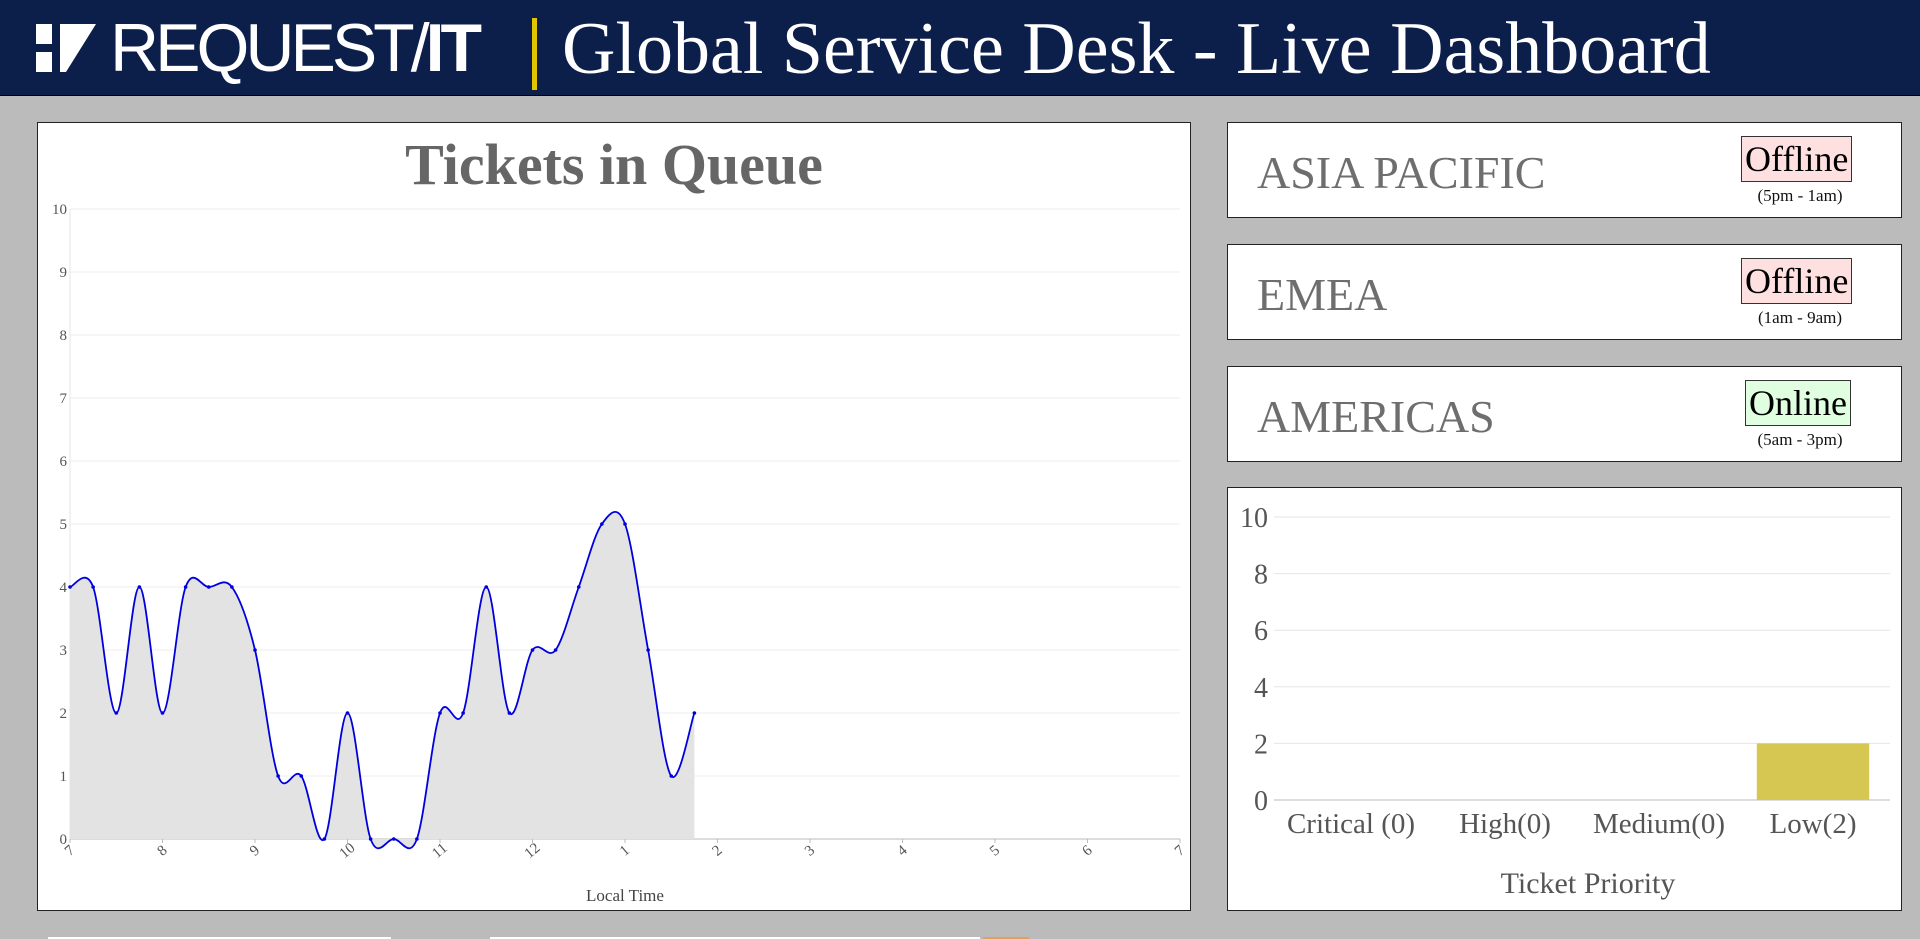 Image resolution: width=1920 pixels, height=939 pixels. What do you see at coordinates (1800, 195) in the screenshot?
I see `status-hours: (5pm - 1am)` at bounding box center [1800, 195].